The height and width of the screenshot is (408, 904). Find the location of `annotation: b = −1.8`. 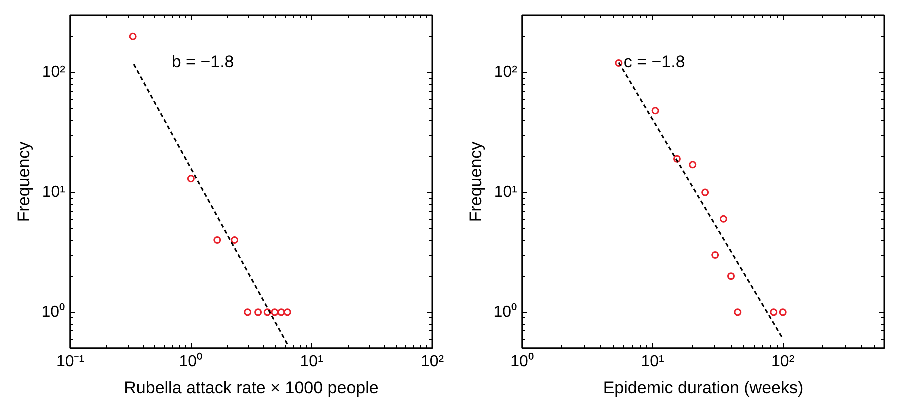

annotation: b = −1.8 is located at coordinates (203, 62).